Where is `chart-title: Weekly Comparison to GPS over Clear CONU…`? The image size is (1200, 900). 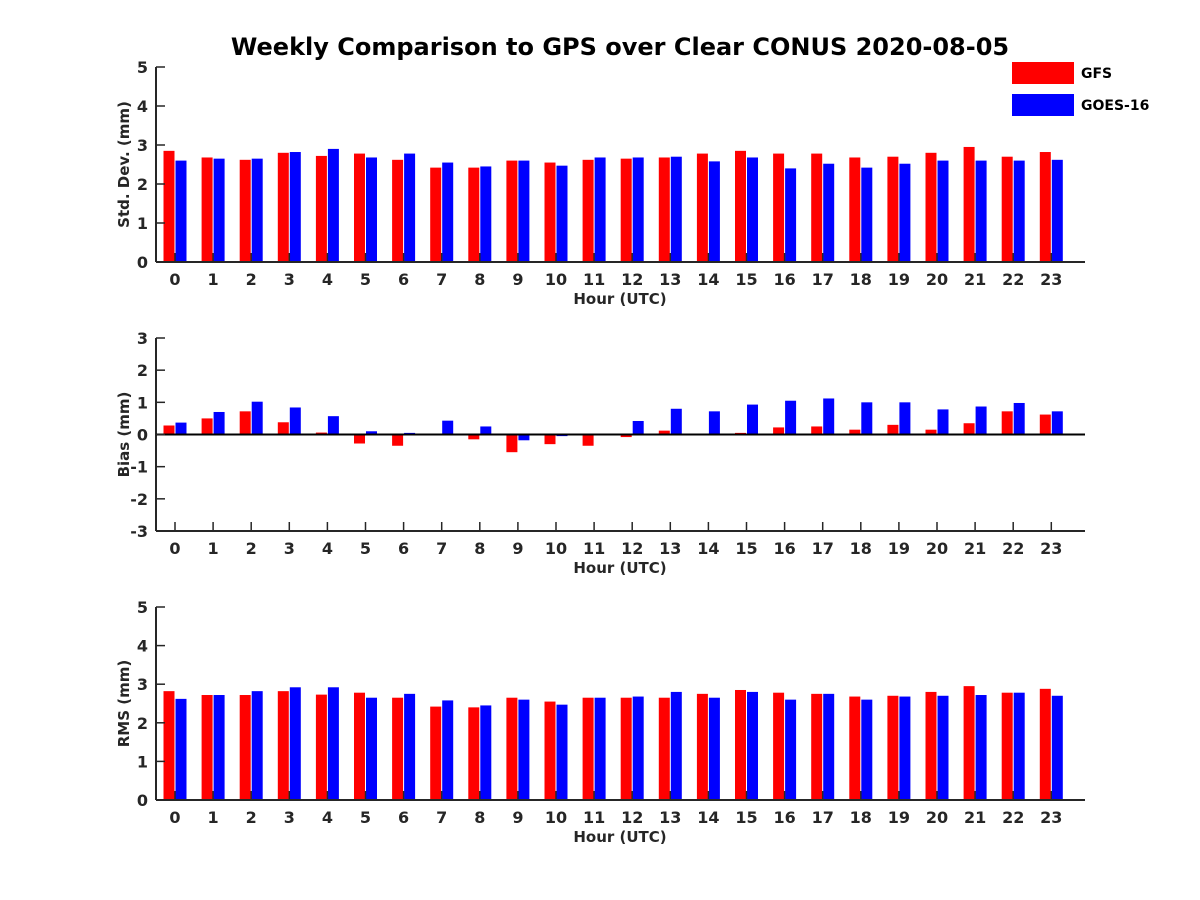
chart-title: Weekly Comparison to GPS over Clear CONU… is located at coordinates (620, 47).